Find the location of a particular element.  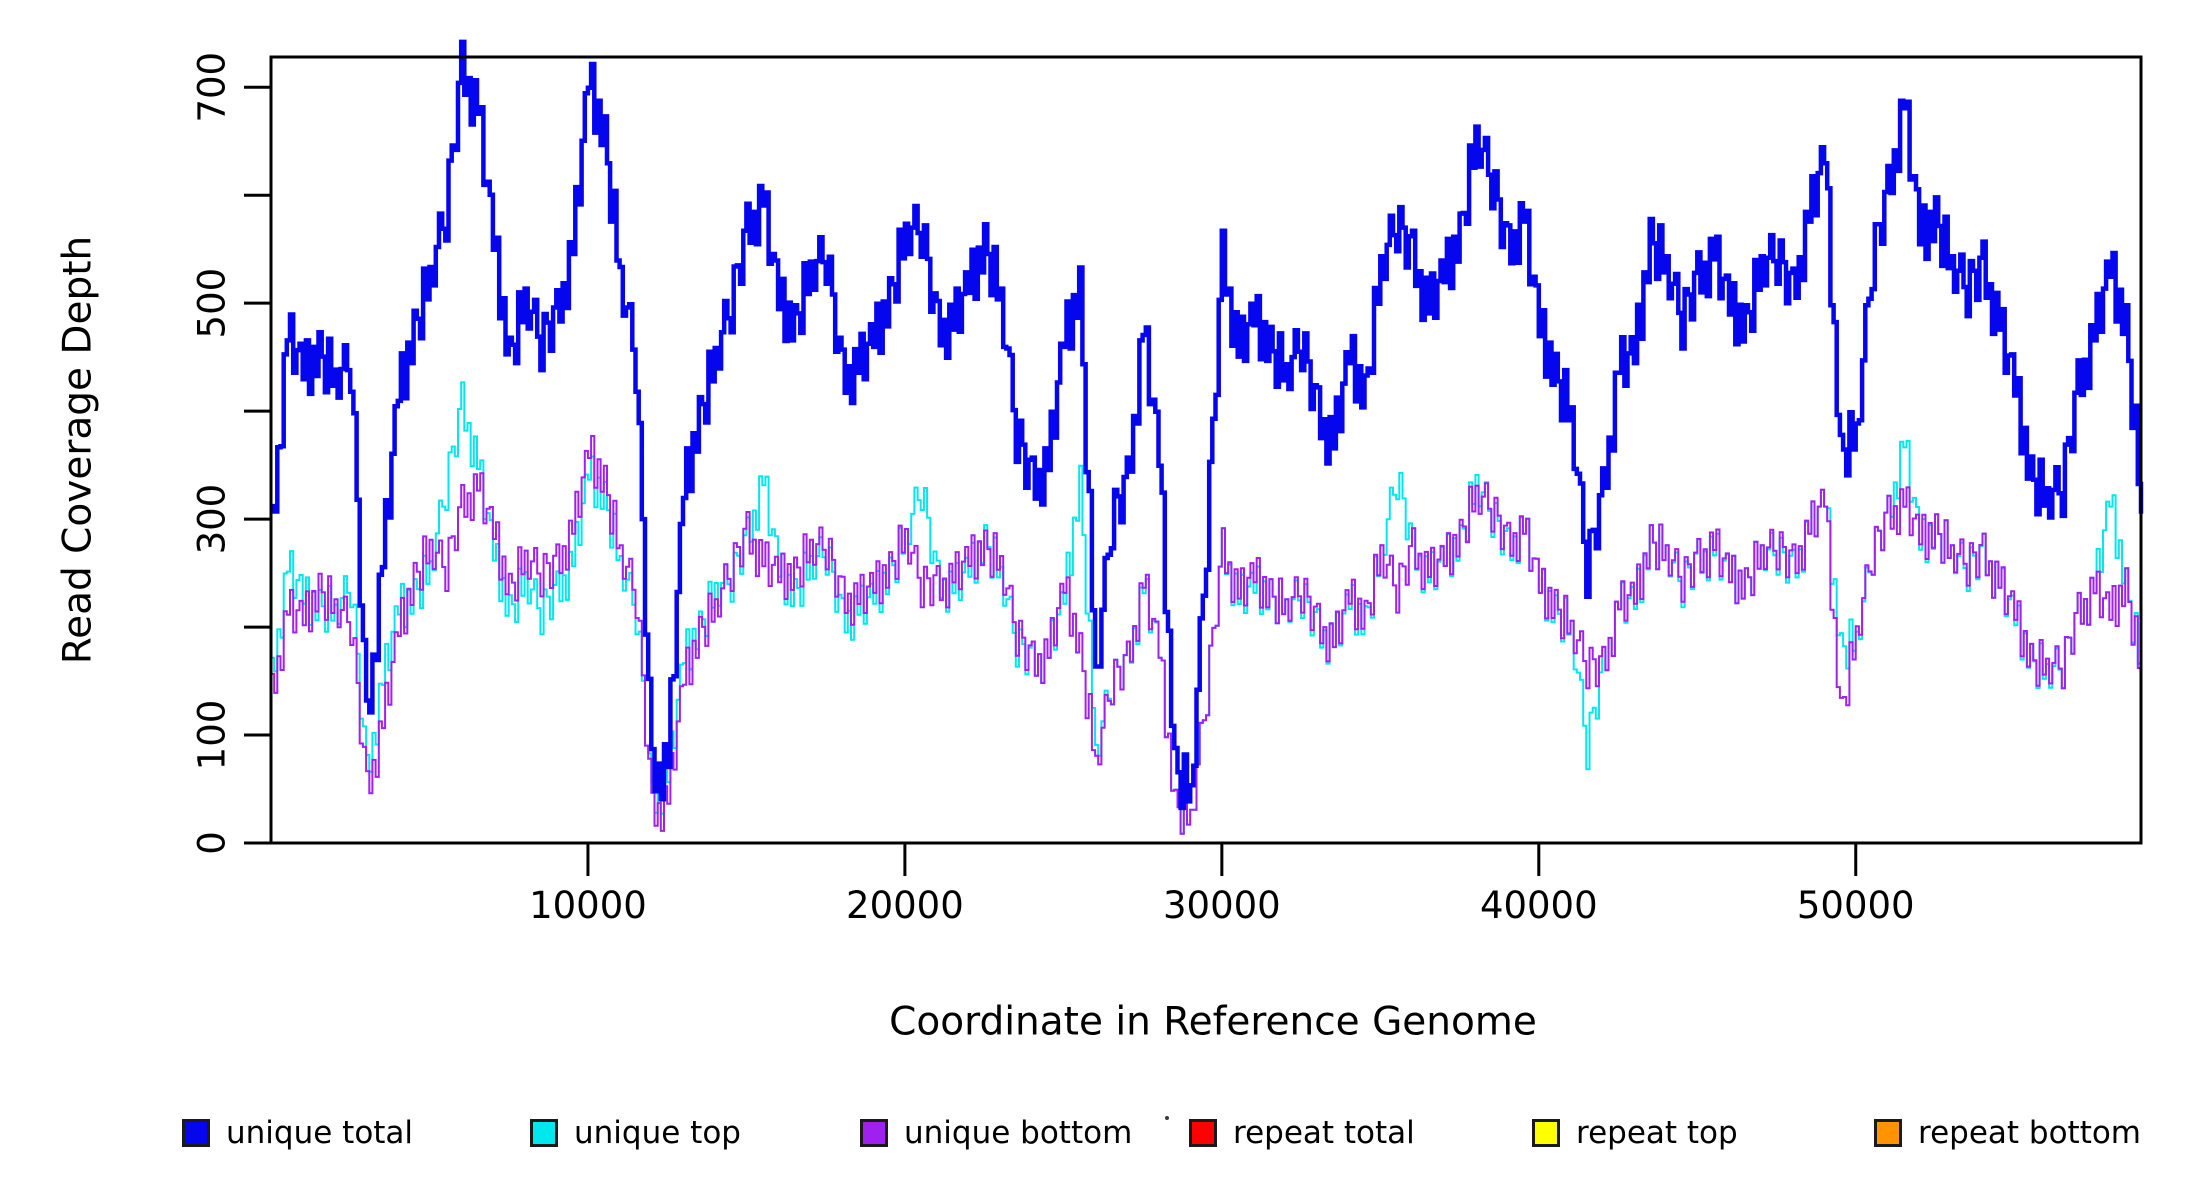

y-tick-label: 0 is located at coordinates (212, 843).